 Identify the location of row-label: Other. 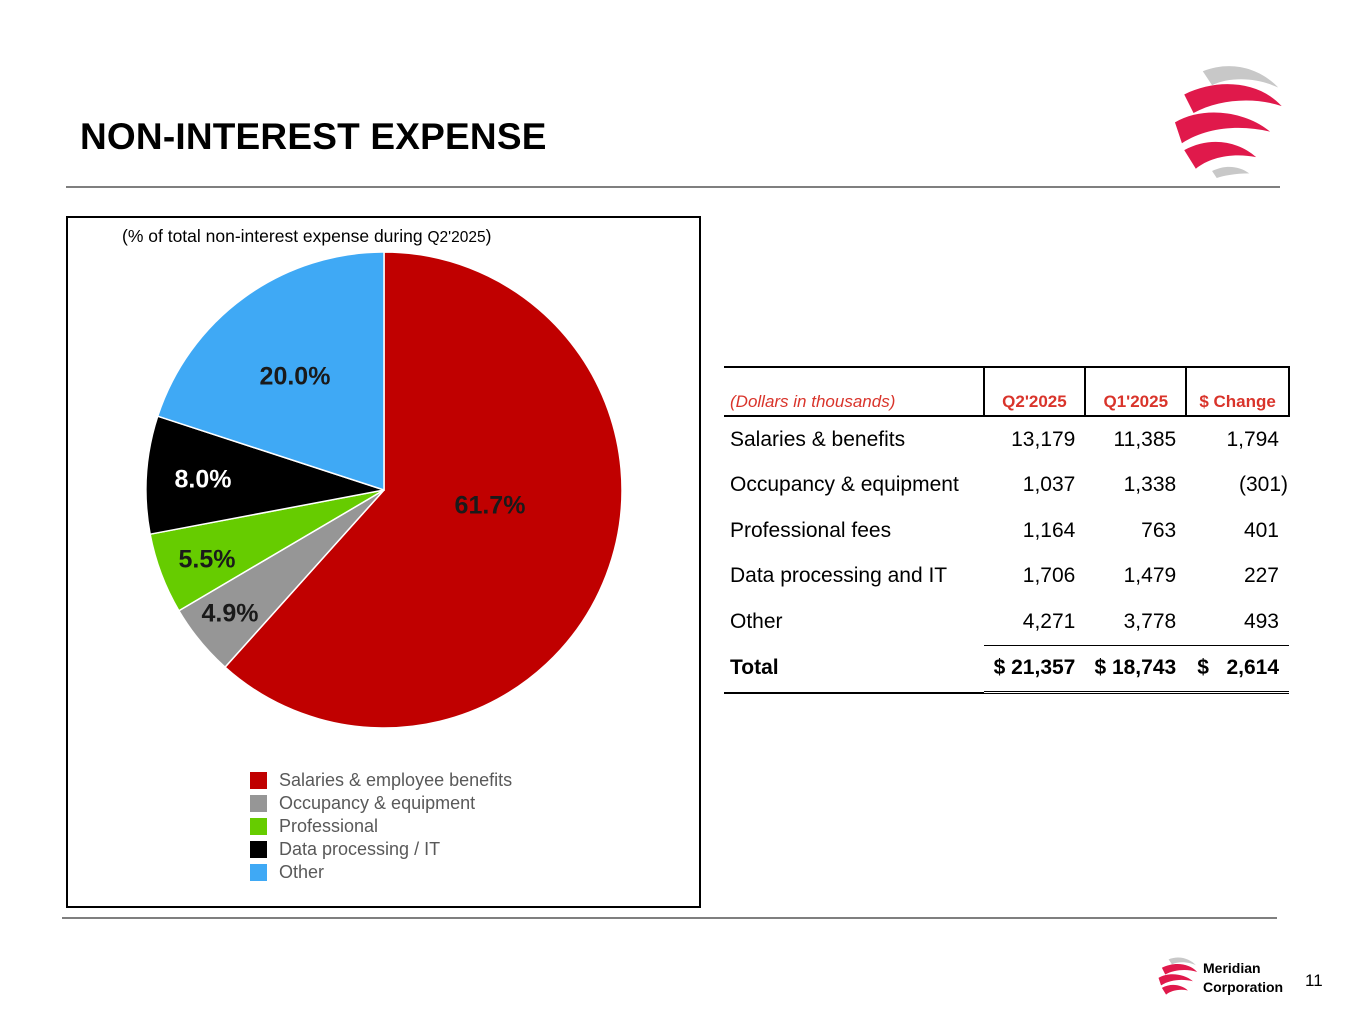
(756, 621).